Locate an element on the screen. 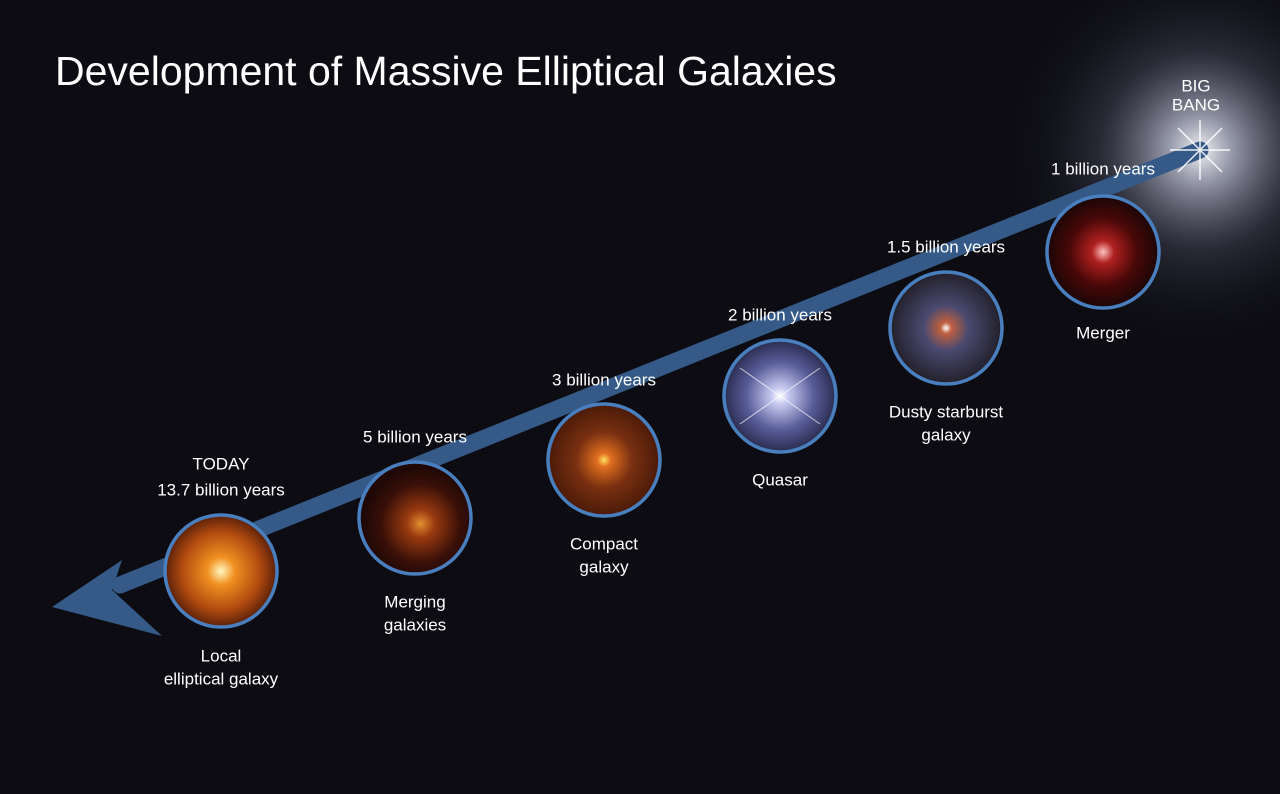 This screenshot has height=794, width=1280. stage-name: Merging is located at coordinates (414, 601).